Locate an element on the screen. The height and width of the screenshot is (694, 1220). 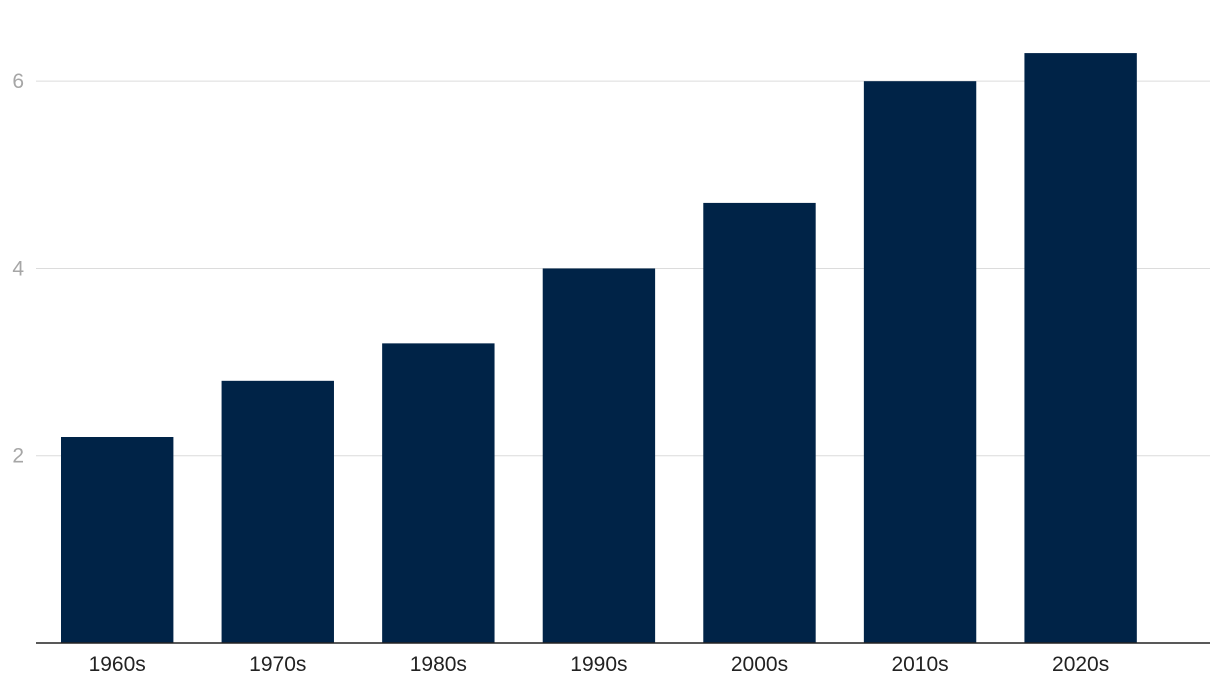
x-tick-label: 1990s is located at coordinates (598, 664).